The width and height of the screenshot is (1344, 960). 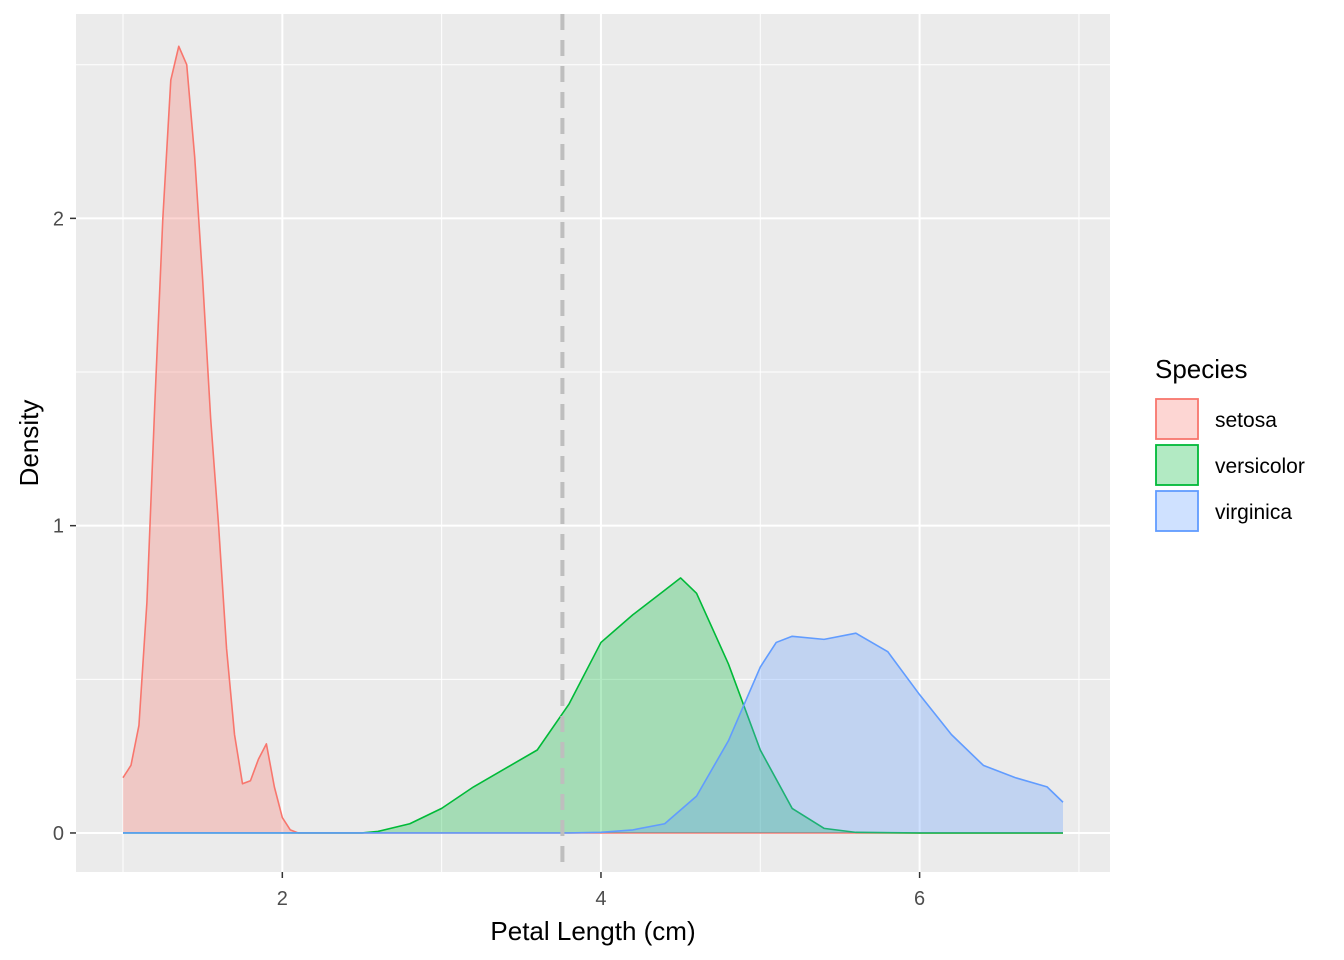 I want to click on x-tick-label: 2, so click(x=282, y=899).